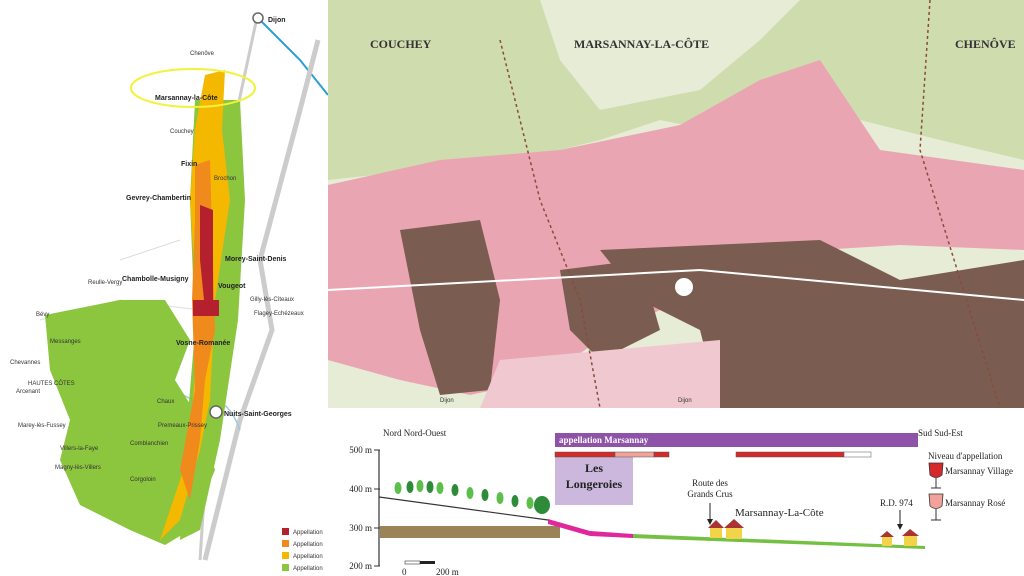 This screenshot has width=1024, height=576. Describe the element at coordinates (594, 468) in the screenshot. I see `lieu-dit-label: Les` at that location.